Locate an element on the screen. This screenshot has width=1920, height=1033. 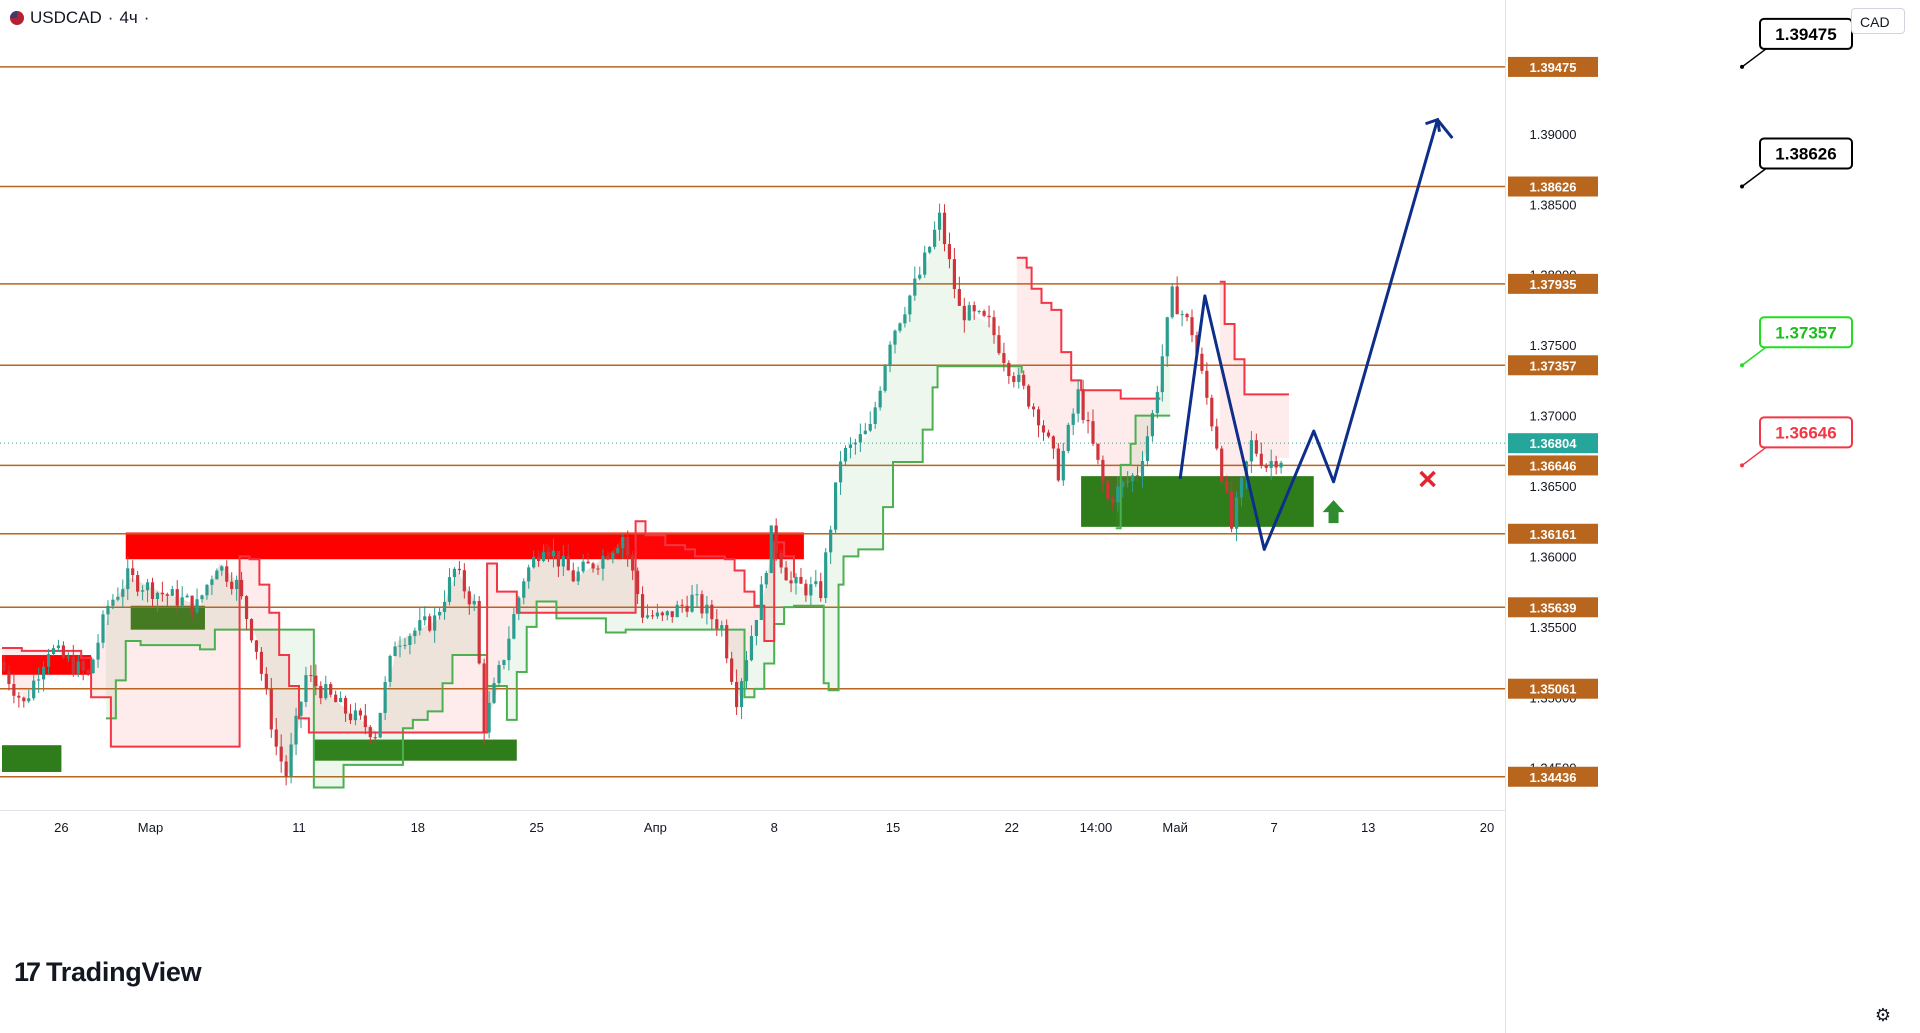
price-callout: 1.37357 is located at coordinates (1796, 342).